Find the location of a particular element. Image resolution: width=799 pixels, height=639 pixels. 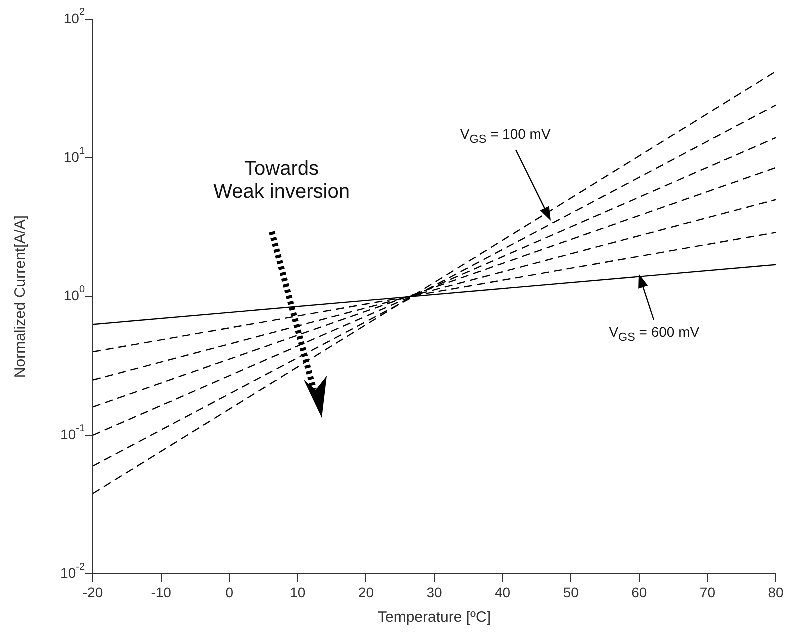

annotation: Towards Weak inversion is located at coordinates (281, 181).